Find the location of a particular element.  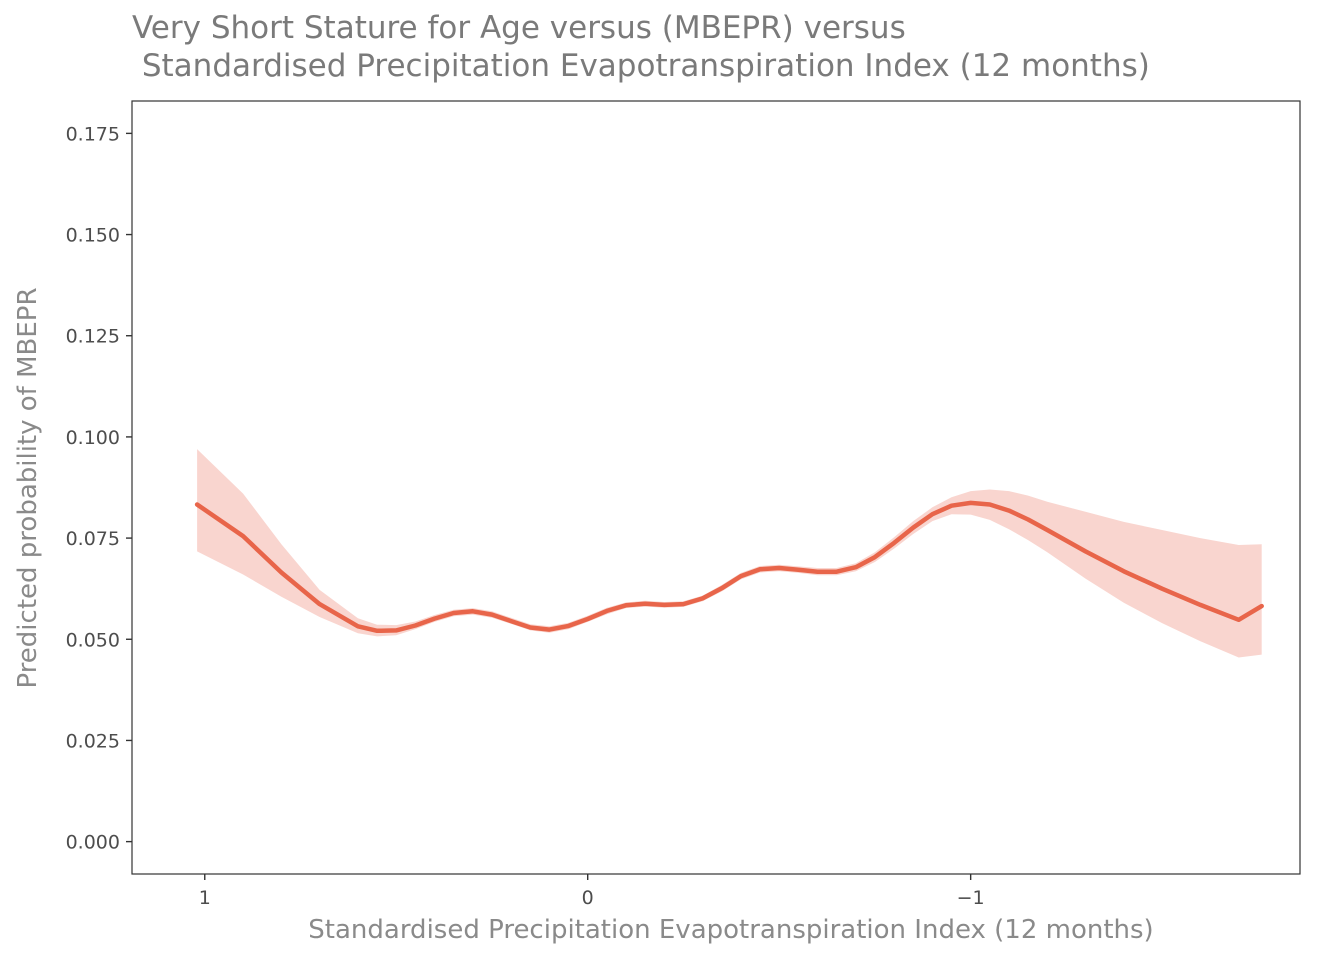

y-tick-label: 0.150 is located at coordinates (93, 236).